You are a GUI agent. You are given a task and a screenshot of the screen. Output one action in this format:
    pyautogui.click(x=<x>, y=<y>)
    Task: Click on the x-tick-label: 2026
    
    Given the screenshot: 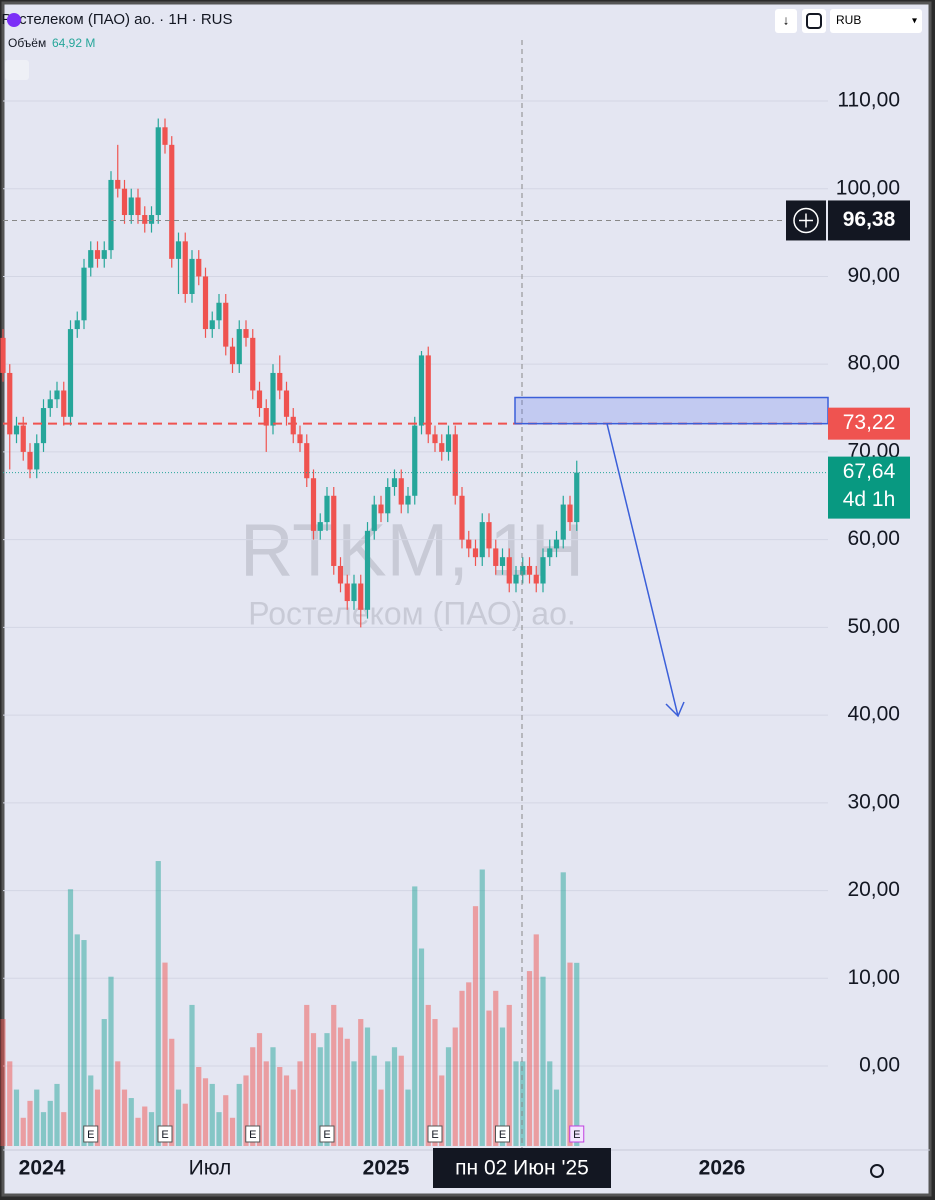 What is the action you would take?
    pyautogui.click(x=722, y=1168)
    